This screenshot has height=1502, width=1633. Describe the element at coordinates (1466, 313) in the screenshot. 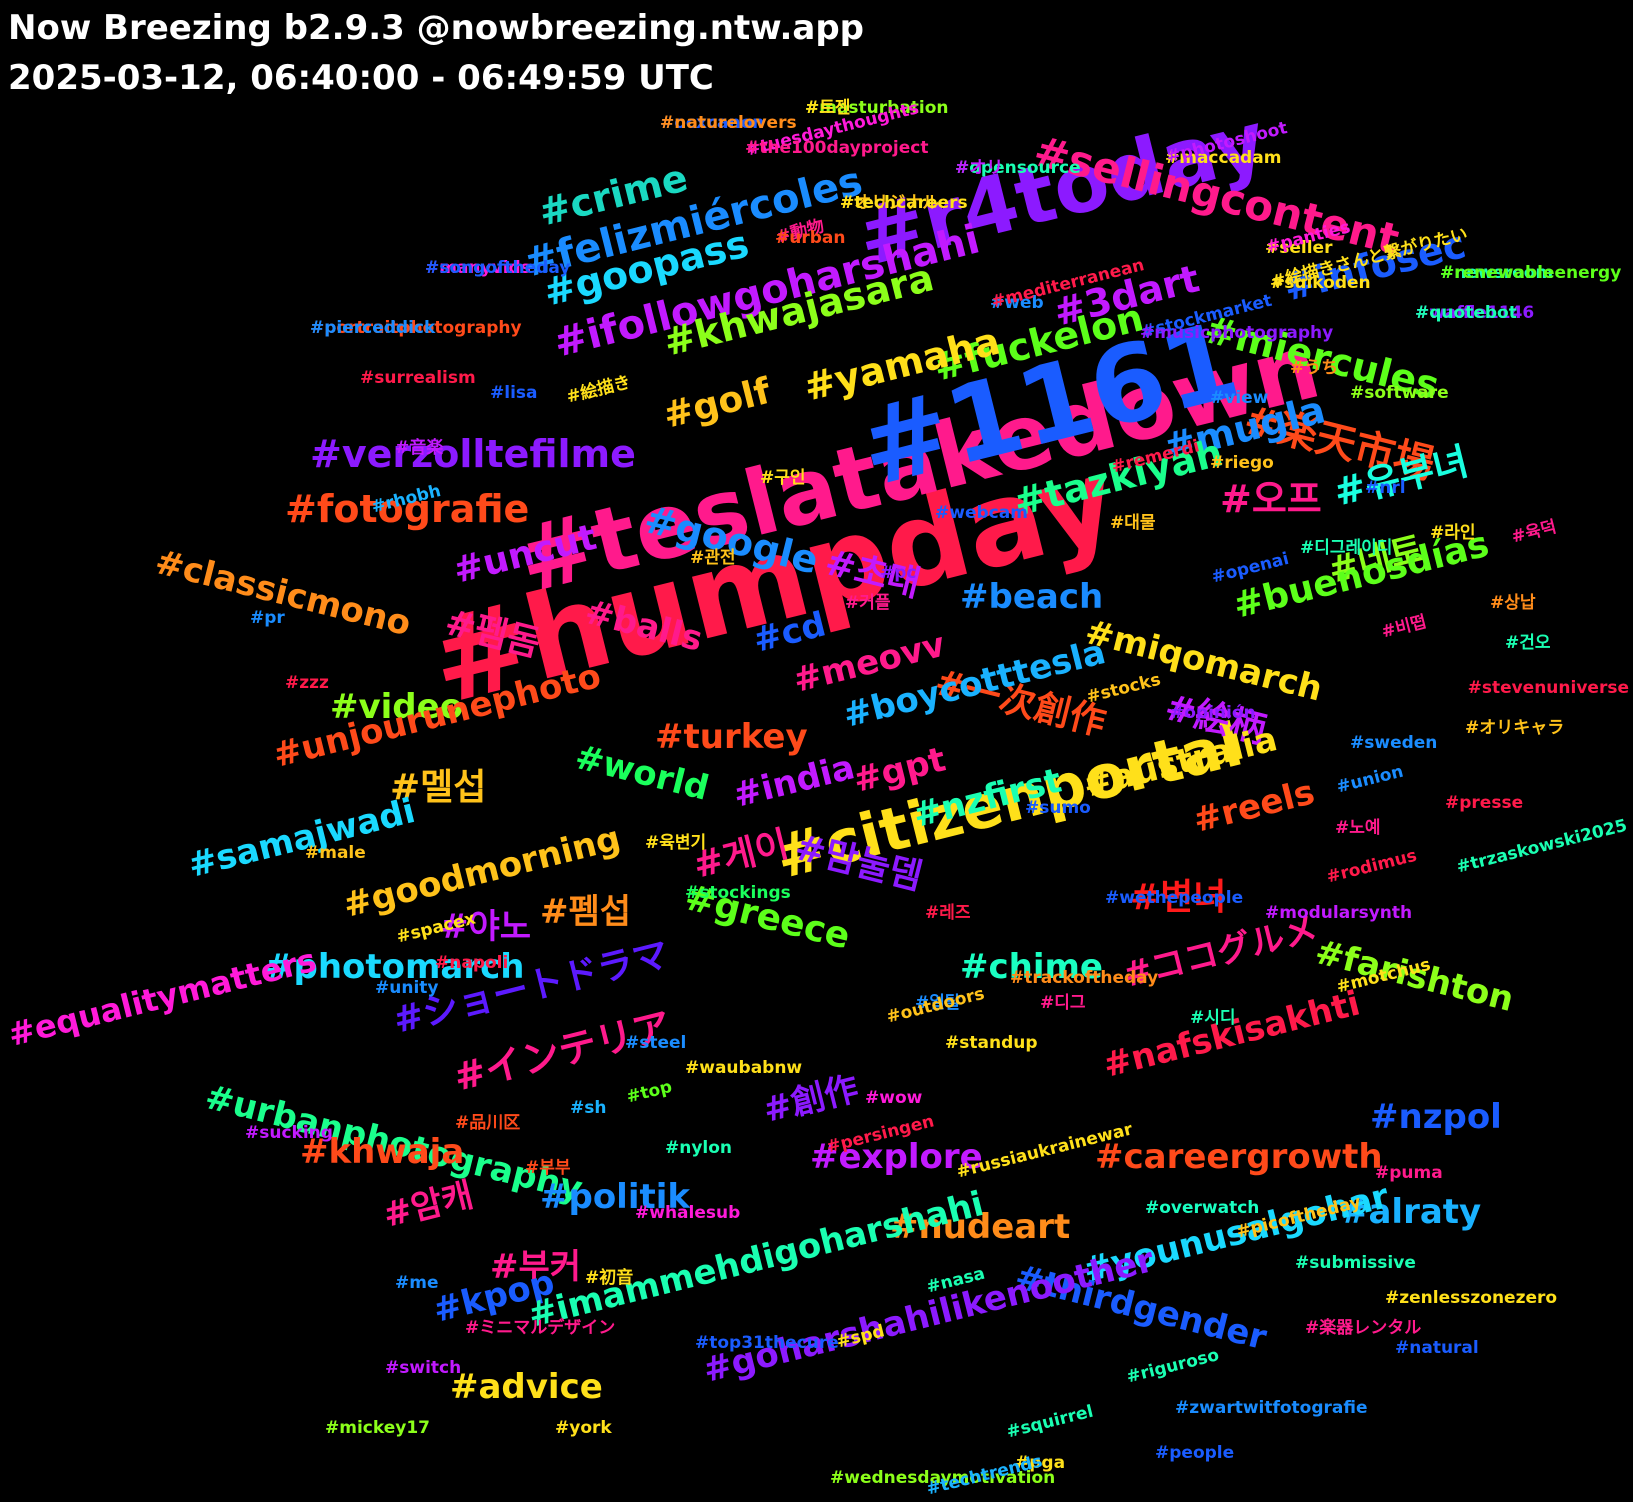

I see `hashtag: #quotebot` at that location.